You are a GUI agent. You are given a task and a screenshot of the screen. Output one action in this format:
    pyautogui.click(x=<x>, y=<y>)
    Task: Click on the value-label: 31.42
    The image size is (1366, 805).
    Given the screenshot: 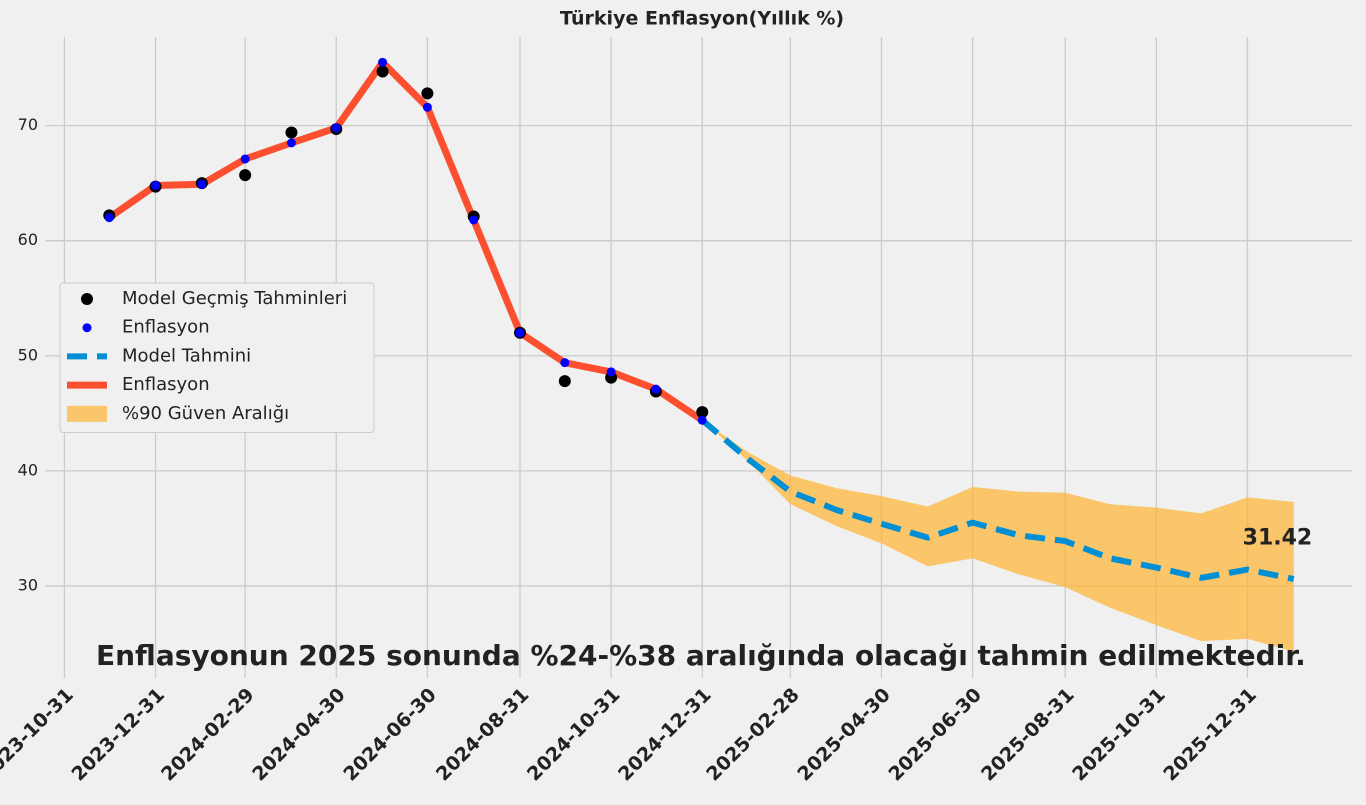 What is the action you would take?
    pyautogui.click(x=1278, y=538)
    